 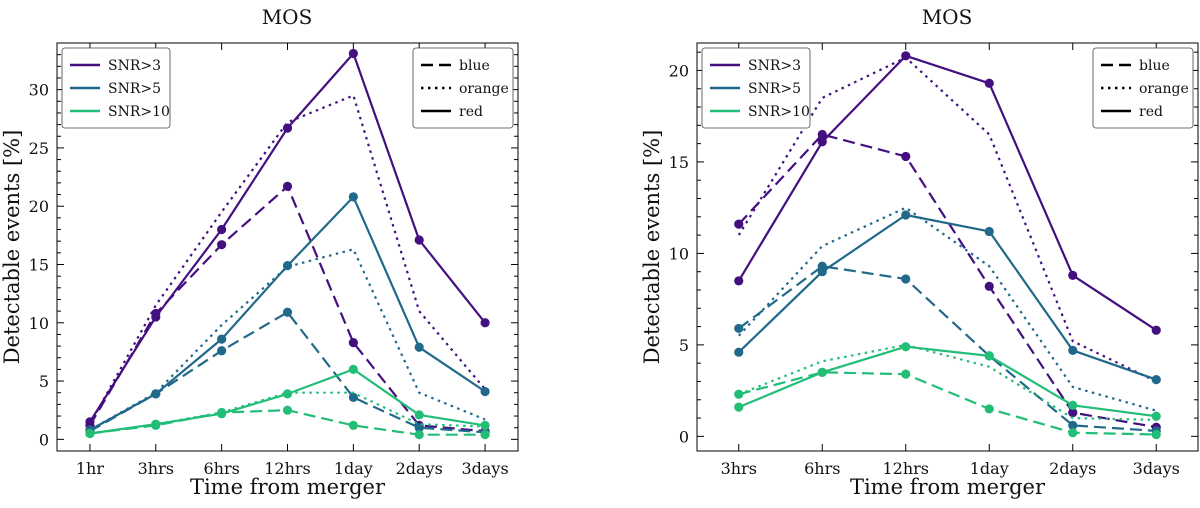 What do you see at coordinates (134, 66) in the screenshot?
I see `legend-label: SNR>3` at bounding box center [134, 66].